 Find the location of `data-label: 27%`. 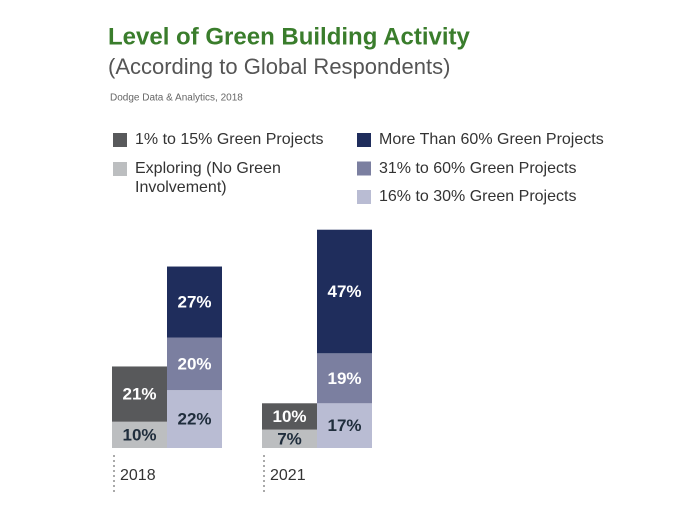

data-label: 27% is located at coordinates (194, 302).